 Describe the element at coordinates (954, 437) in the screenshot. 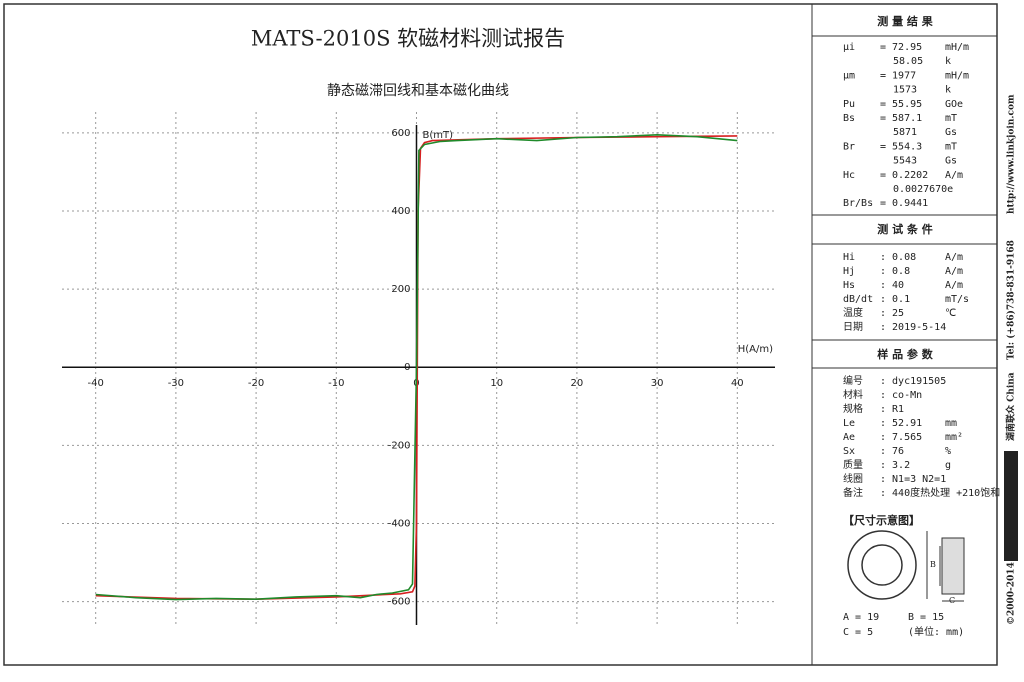

I see `row-unit: mm²` at that location.